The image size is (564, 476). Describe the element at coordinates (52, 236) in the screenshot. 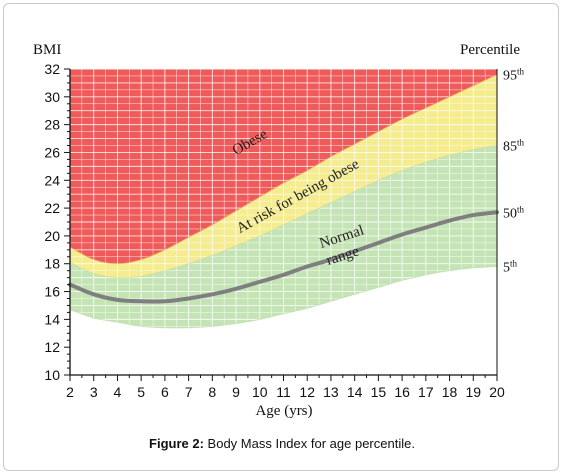

I see `y-tick-label: 20` at that location.